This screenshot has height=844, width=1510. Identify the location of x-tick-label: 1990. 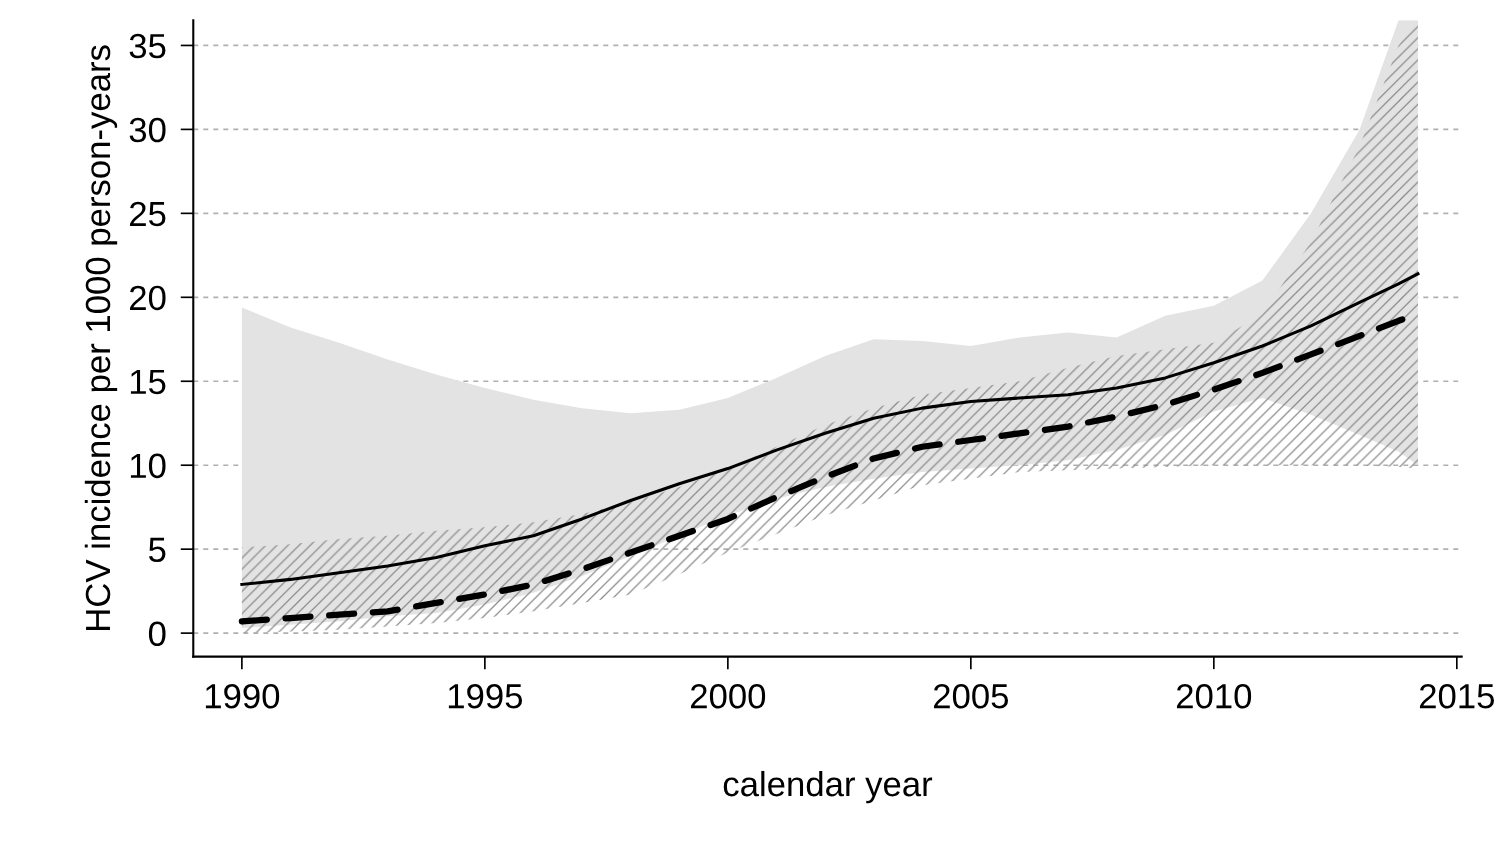
(242, 696).